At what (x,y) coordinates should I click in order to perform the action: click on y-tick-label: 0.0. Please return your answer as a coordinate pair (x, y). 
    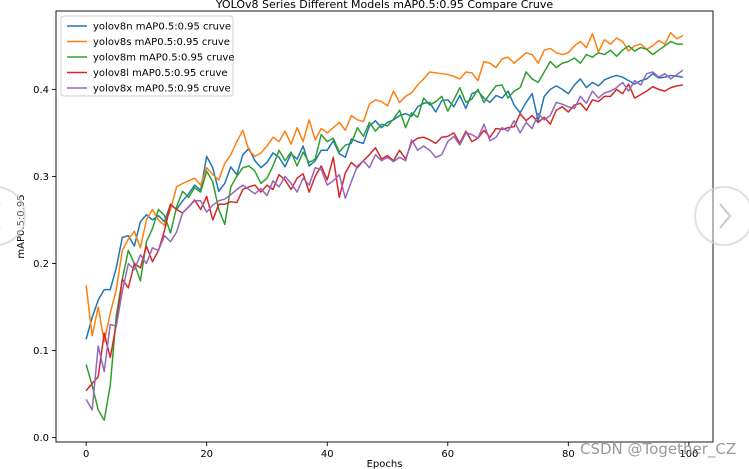
    Looking at the image, I should click on (41, 438).